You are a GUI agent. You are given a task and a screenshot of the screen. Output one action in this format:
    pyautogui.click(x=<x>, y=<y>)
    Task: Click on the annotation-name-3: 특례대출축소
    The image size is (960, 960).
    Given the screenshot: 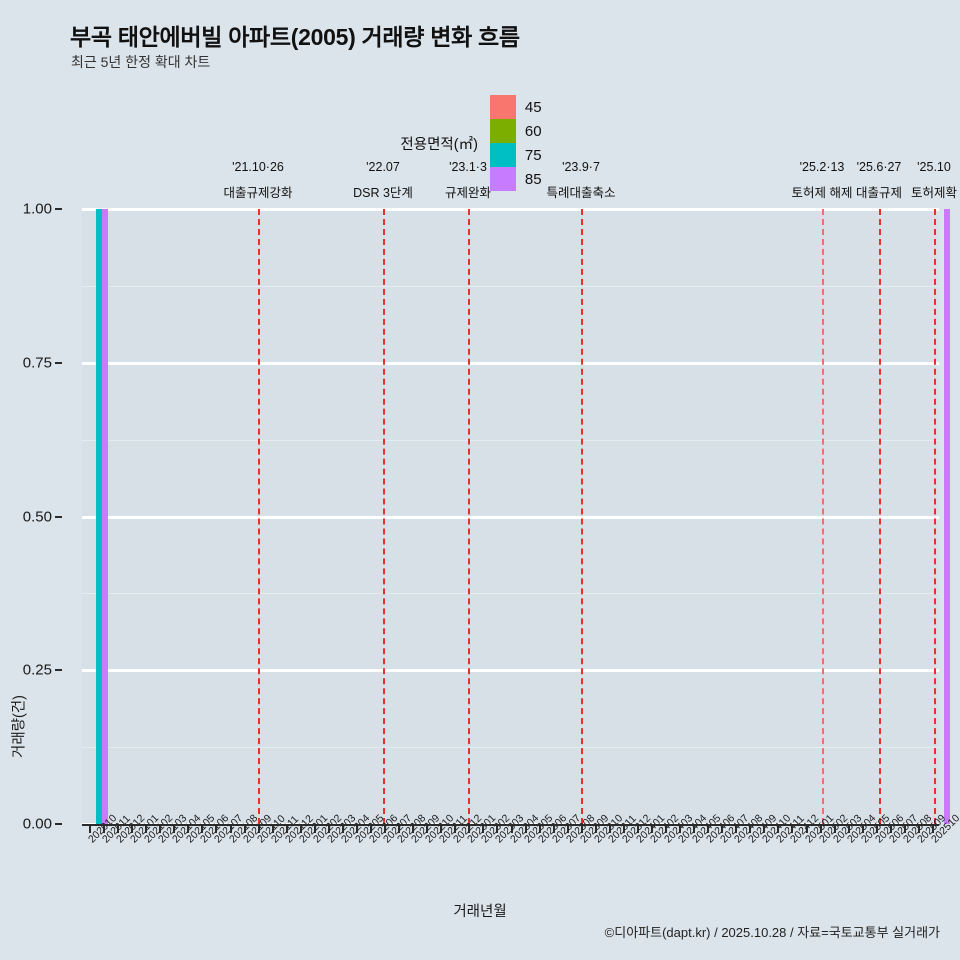 What is the action you would take?
    pyautogui.click(x=581, y=193)
    